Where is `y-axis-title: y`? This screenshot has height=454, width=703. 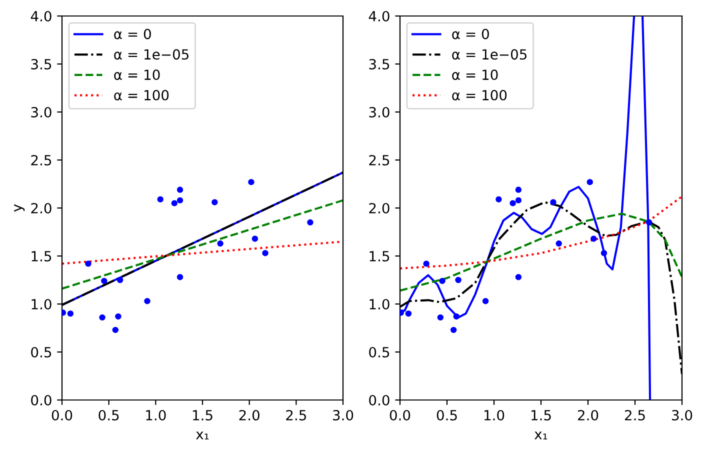
y-axis-title: y is located at coordinates (19, 208).